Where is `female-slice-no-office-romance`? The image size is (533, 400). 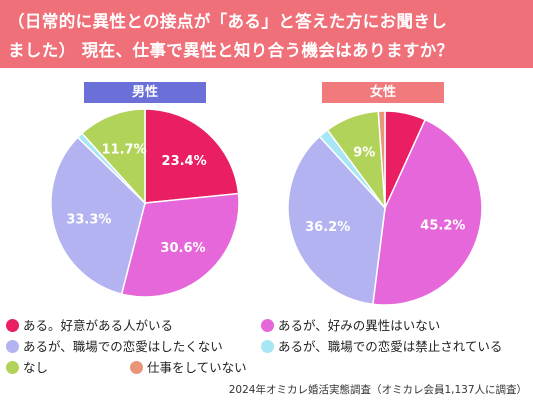 female-slice-no-office-romance is located at coordinates (336, 220).